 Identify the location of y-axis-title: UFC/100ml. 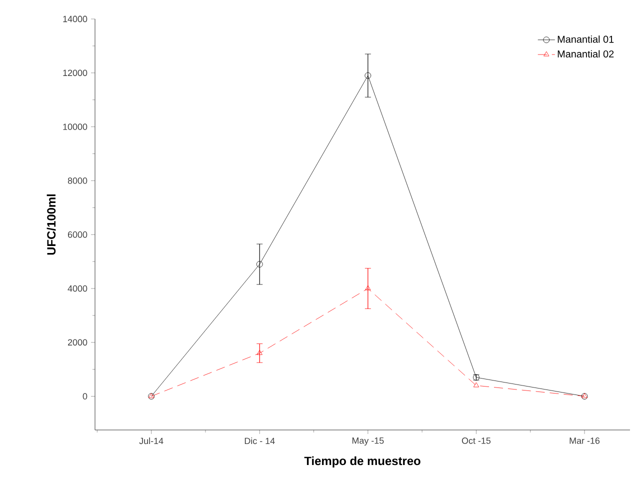
(51, 224).